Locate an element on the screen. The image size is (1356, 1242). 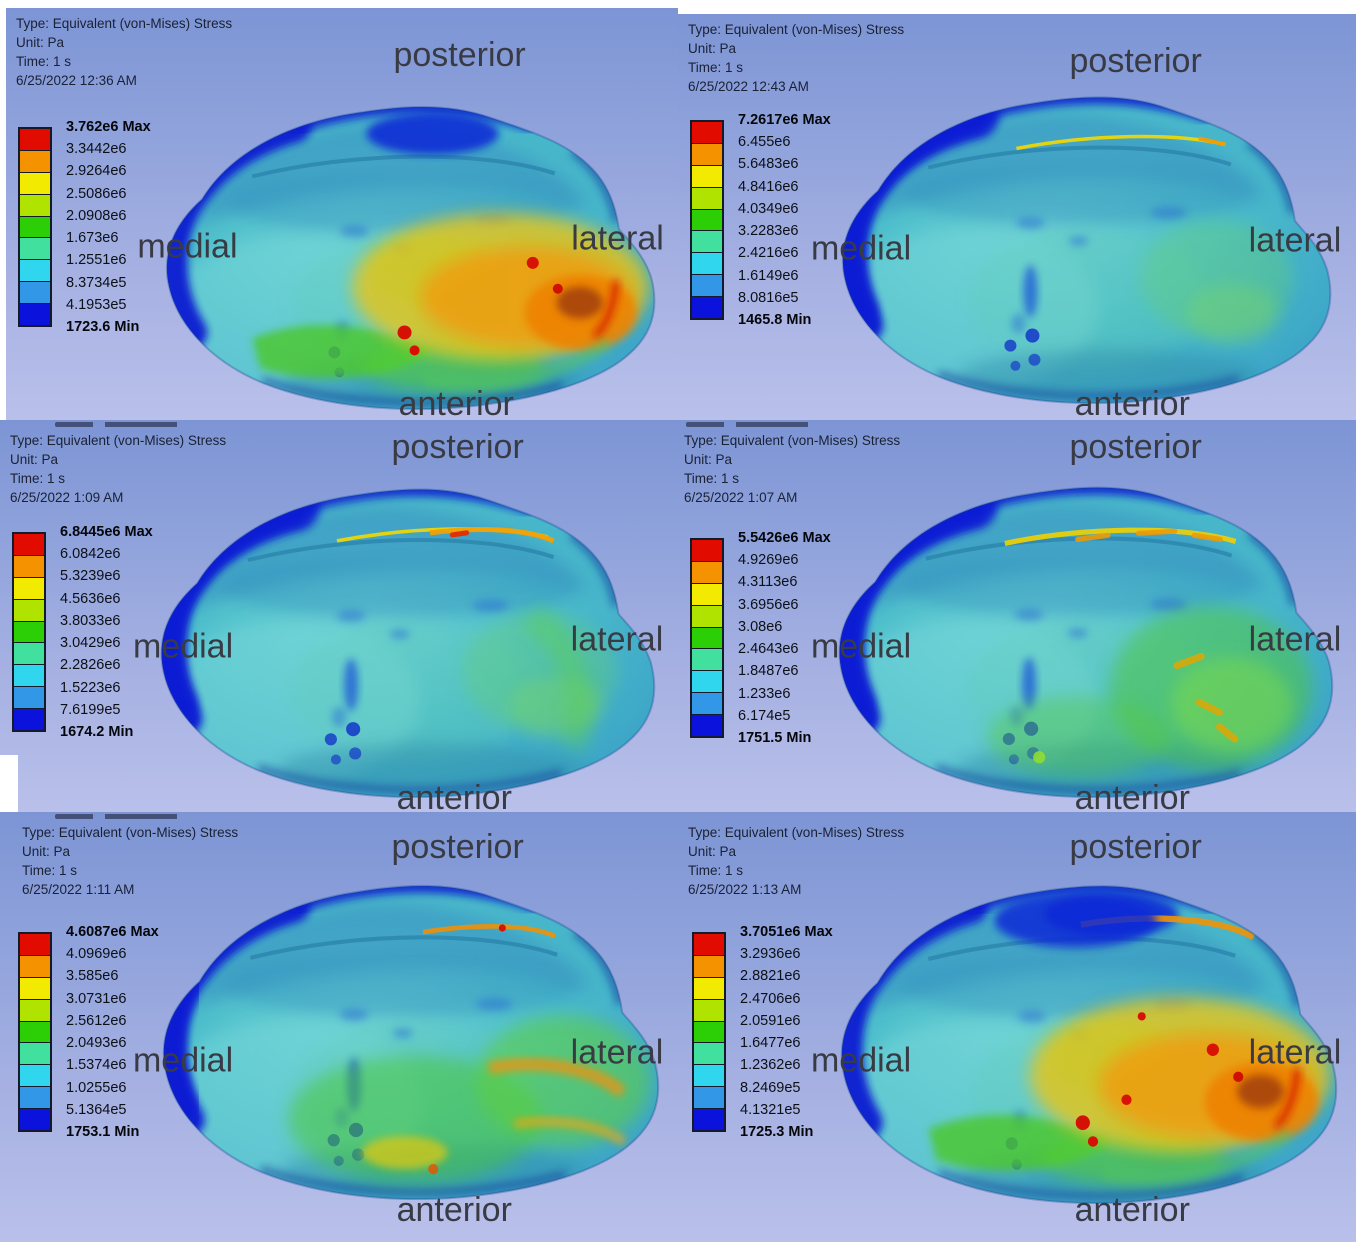
legend-value-label: 1.2551e6 is located at coordinates (96, 260).